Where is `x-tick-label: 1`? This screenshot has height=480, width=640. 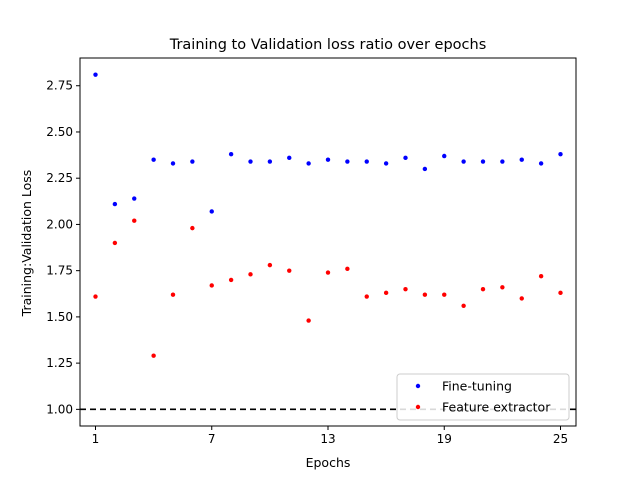 x-tick-label: 1 is located at coordinates (96, 439).